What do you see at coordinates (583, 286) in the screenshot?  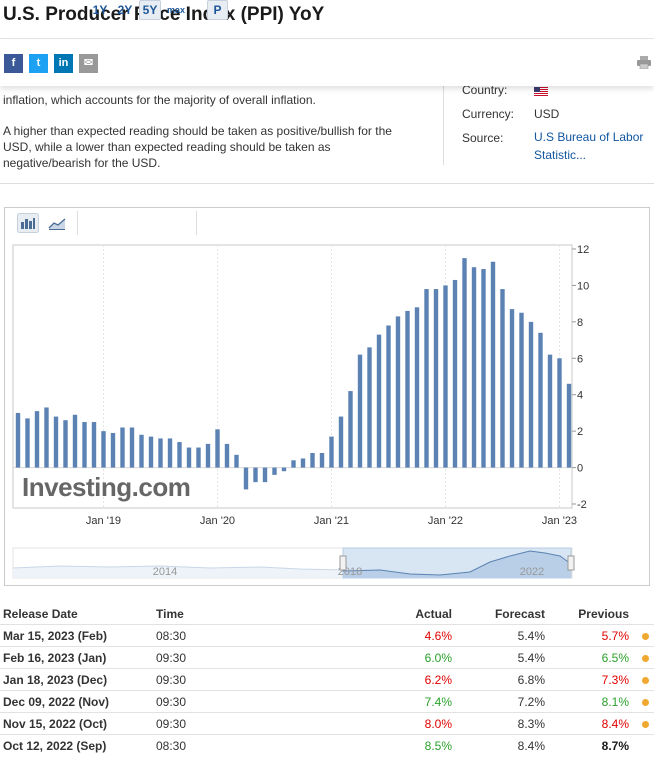 I see `y-tick-label: 10` at bounding box center [583, 286].